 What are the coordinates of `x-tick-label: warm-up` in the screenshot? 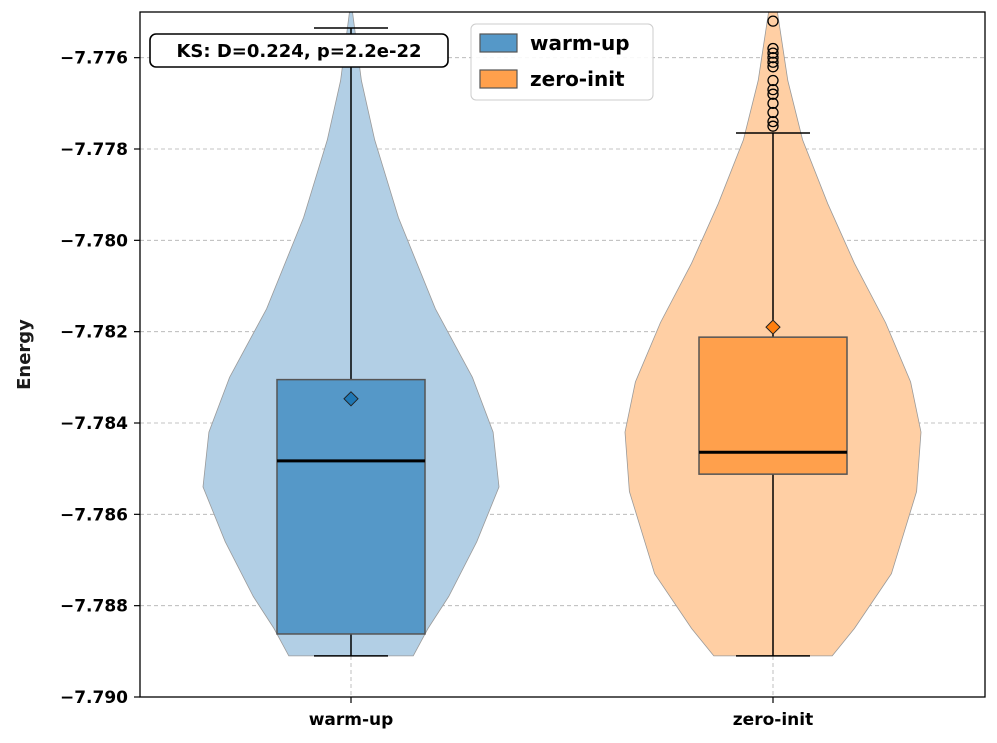 It's located at (351, 720).